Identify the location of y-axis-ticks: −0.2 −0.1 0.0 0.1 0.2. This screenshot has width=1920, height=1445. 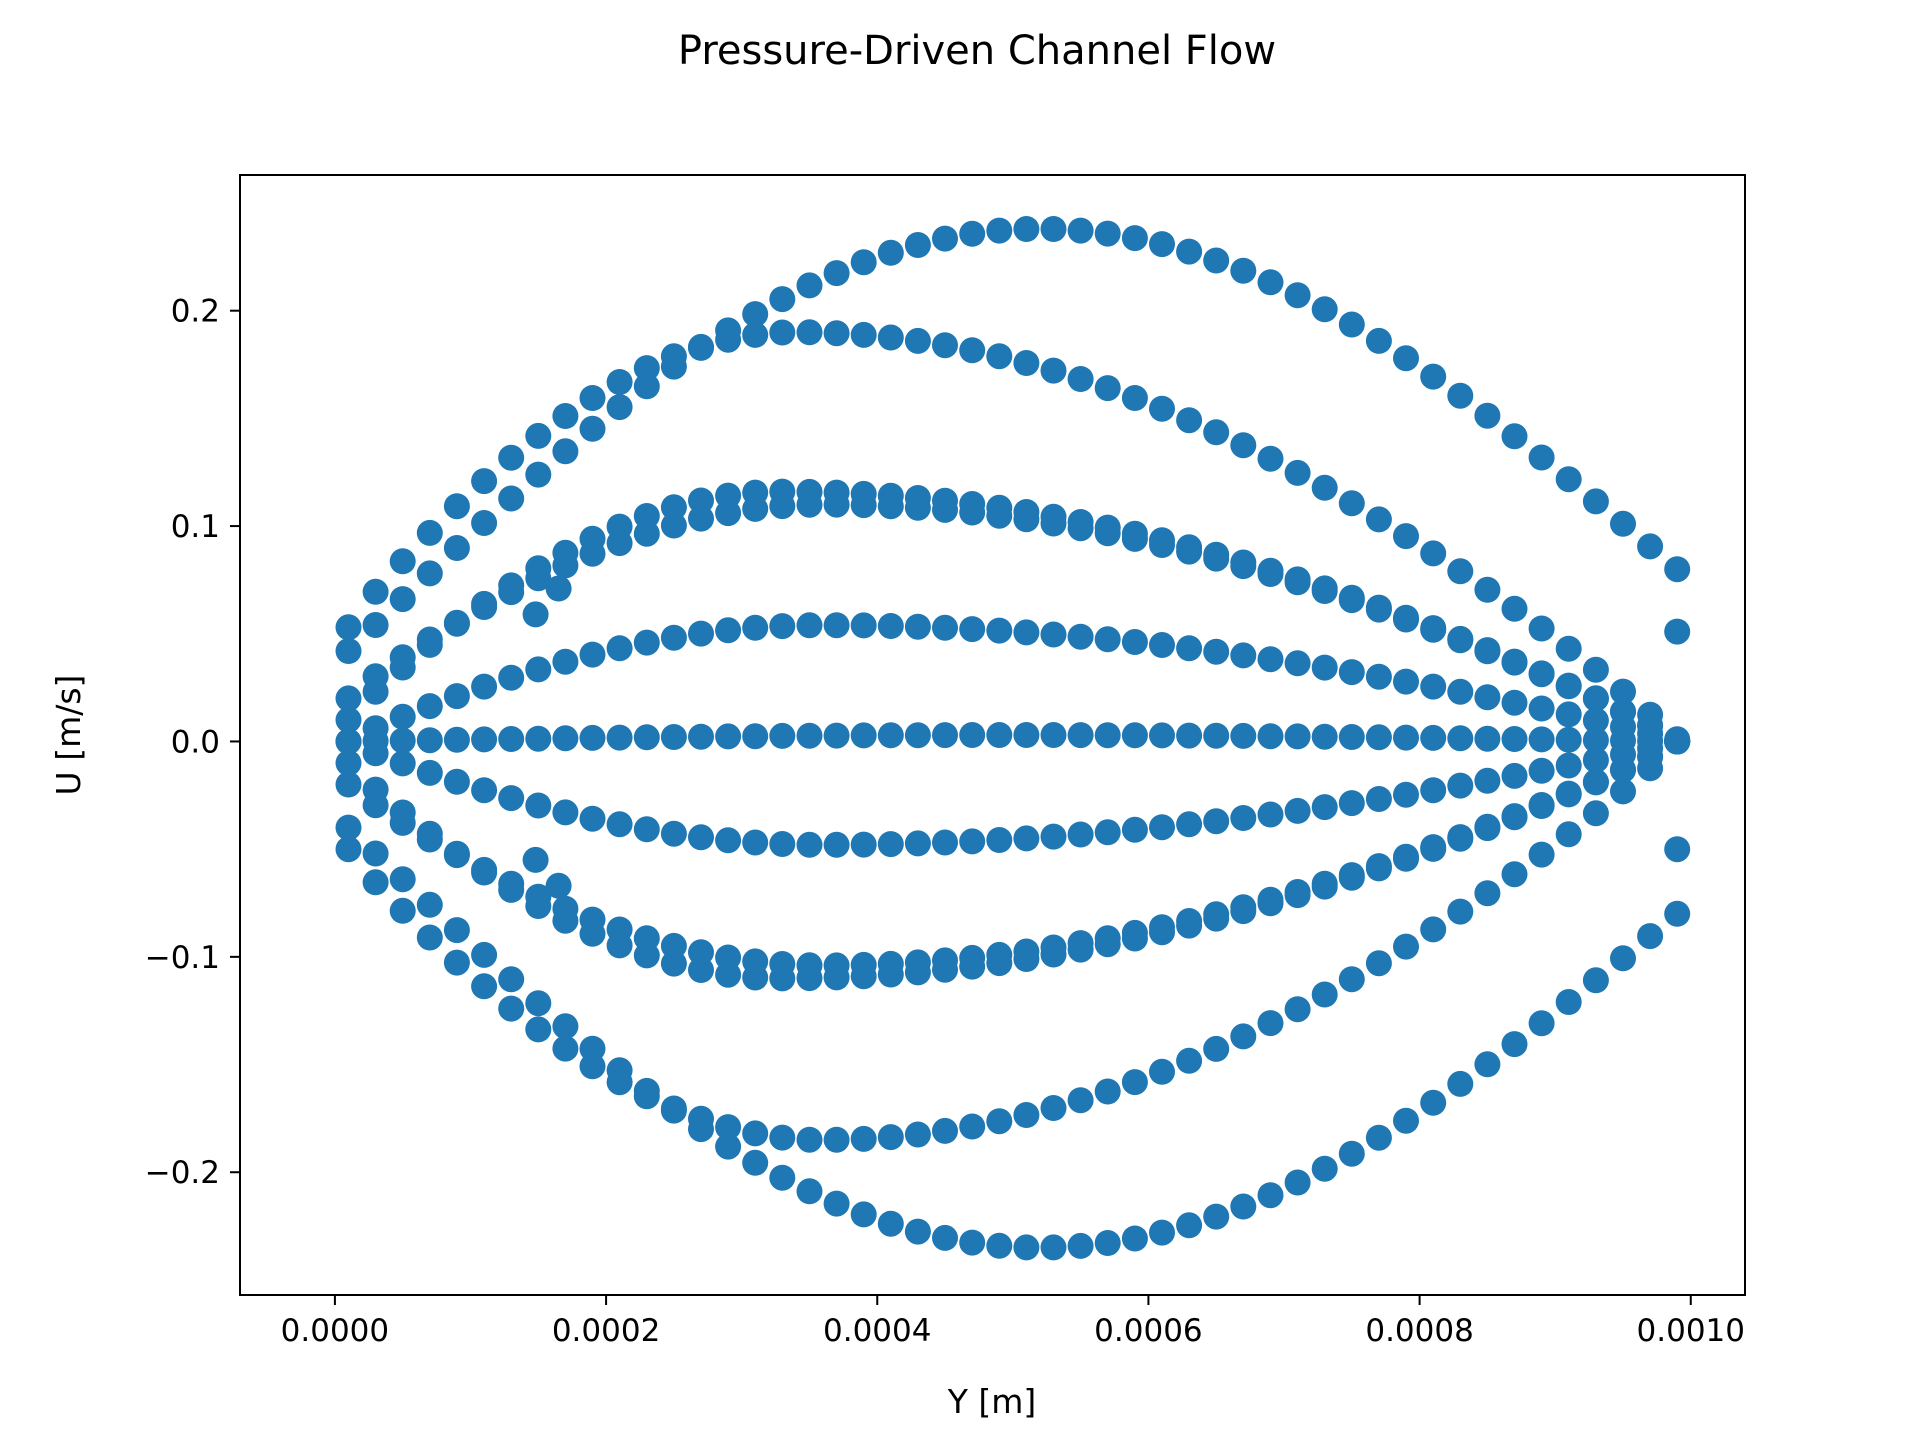
(192, 742).